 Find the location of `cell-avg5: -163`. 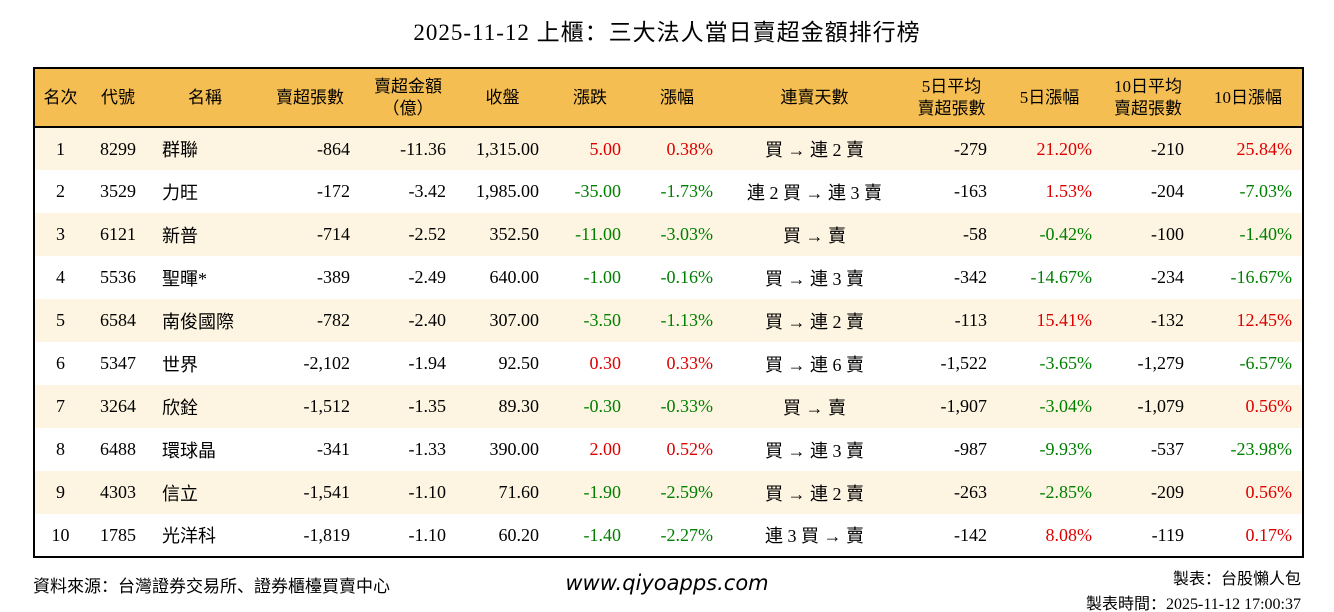

cell-avg5: -163 is located at coordinates (970, 191).